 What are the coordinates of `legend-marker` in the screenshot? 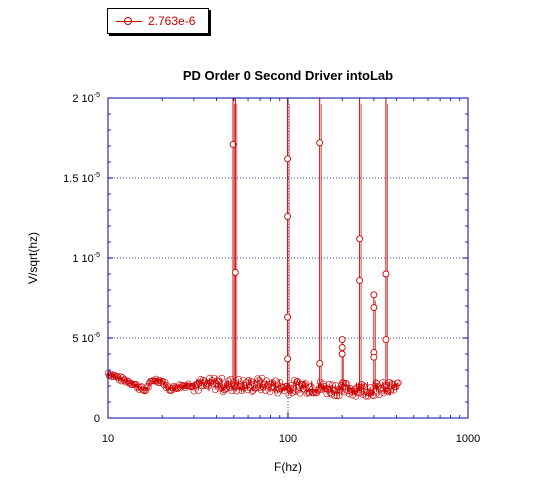 It's located at (128, 21).